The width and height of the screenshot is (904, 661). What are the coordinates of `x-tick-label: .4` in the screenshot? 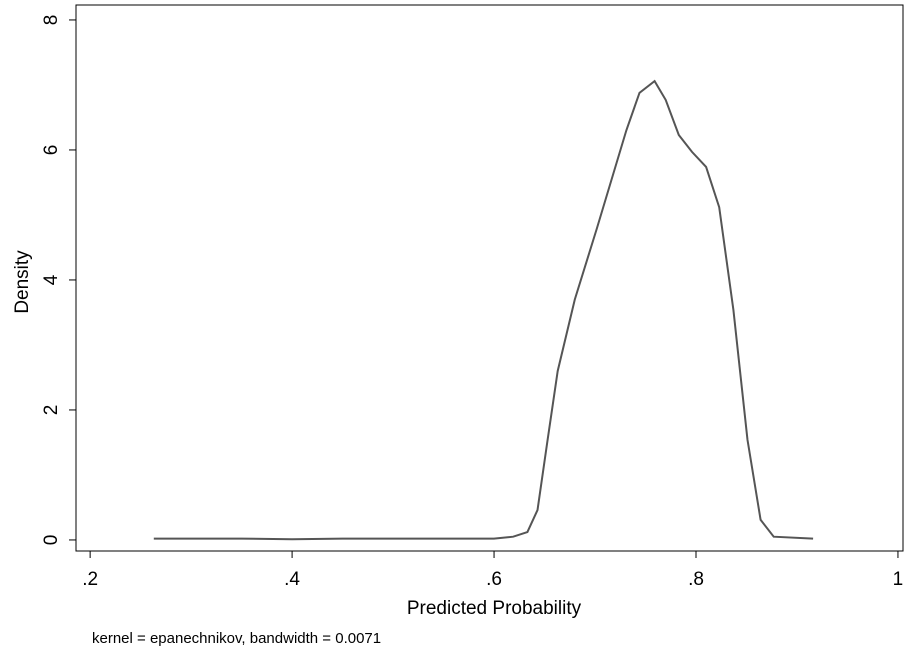 It's located at (292, 579).